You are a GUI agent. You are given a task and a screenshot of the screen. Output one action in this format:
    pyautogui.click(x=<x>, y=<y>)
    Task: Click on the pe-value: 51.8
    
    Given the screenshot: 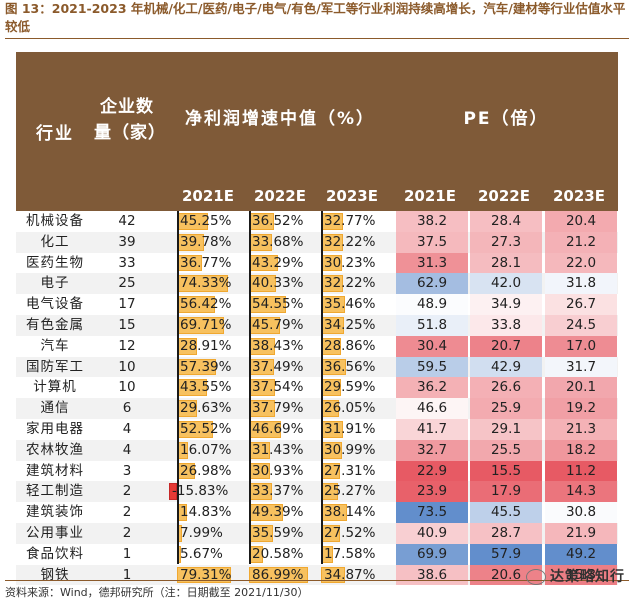 What is the action you would take?
    pyautogui.click(x=432, y=325)
    